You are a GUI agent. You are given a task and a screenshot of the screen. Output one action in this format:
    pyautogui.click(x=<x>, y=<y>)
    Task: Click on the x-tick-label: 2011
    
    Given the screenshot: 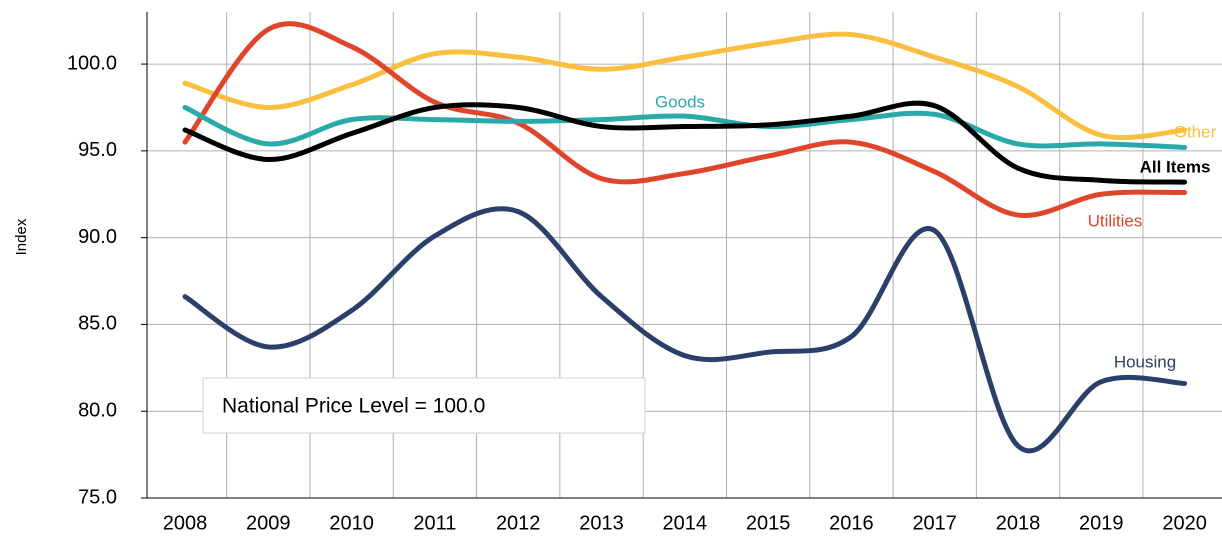 What is the action you would take?
    pyautogui.click(x=434, y=523)
    